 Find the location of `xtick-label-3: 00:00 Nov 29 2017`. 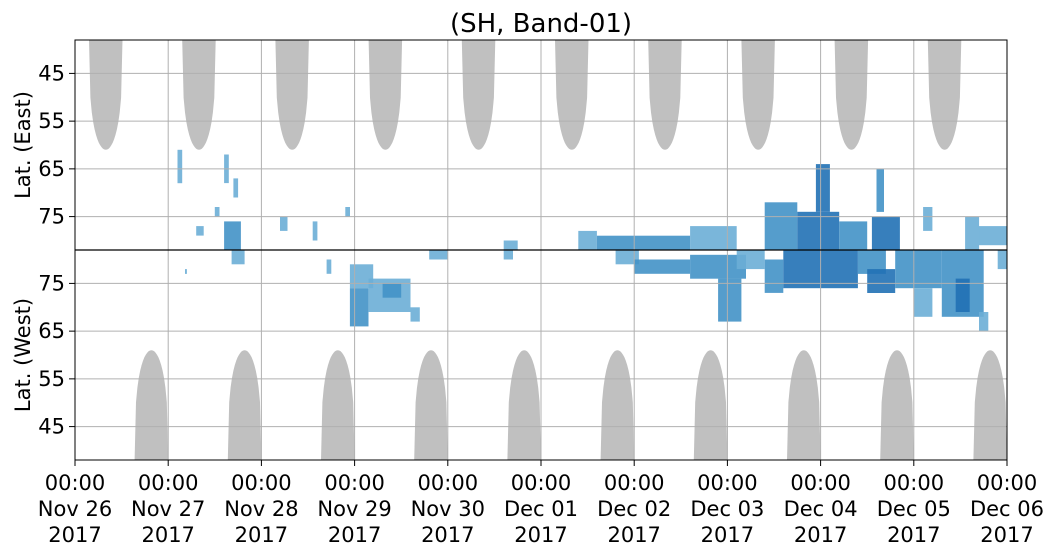

xtick-label-3: 00:00 Nov 29 2017 is located at coordinates (354, 509).